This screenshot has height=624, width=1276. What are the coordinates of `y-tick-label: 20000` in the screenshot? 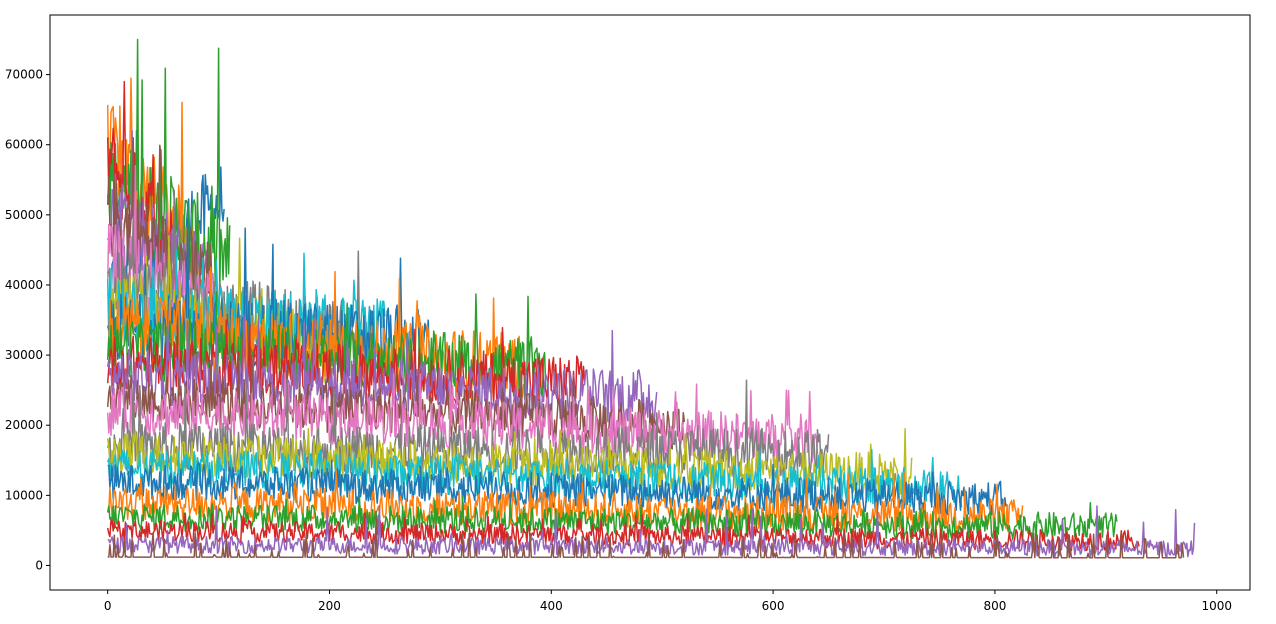 It's located at (24, 425).